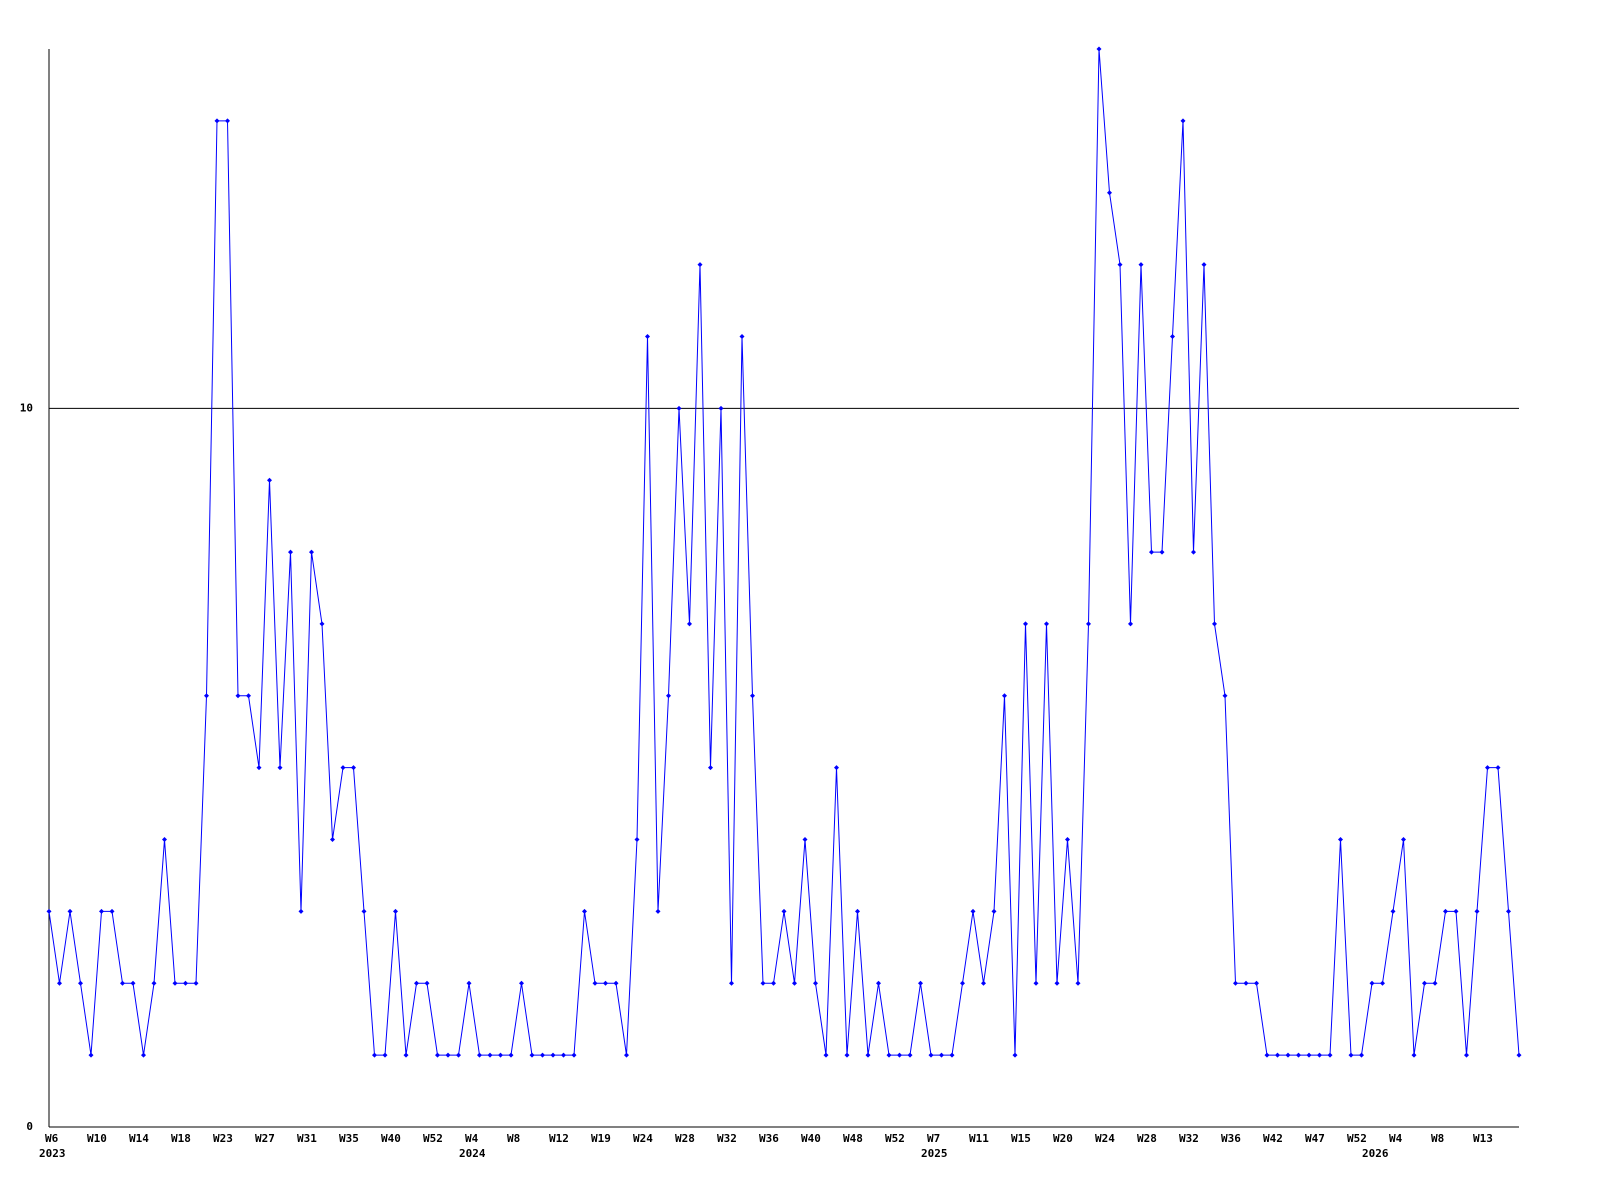  I want to click on x-tick-label: W28, so click(685, 1138).